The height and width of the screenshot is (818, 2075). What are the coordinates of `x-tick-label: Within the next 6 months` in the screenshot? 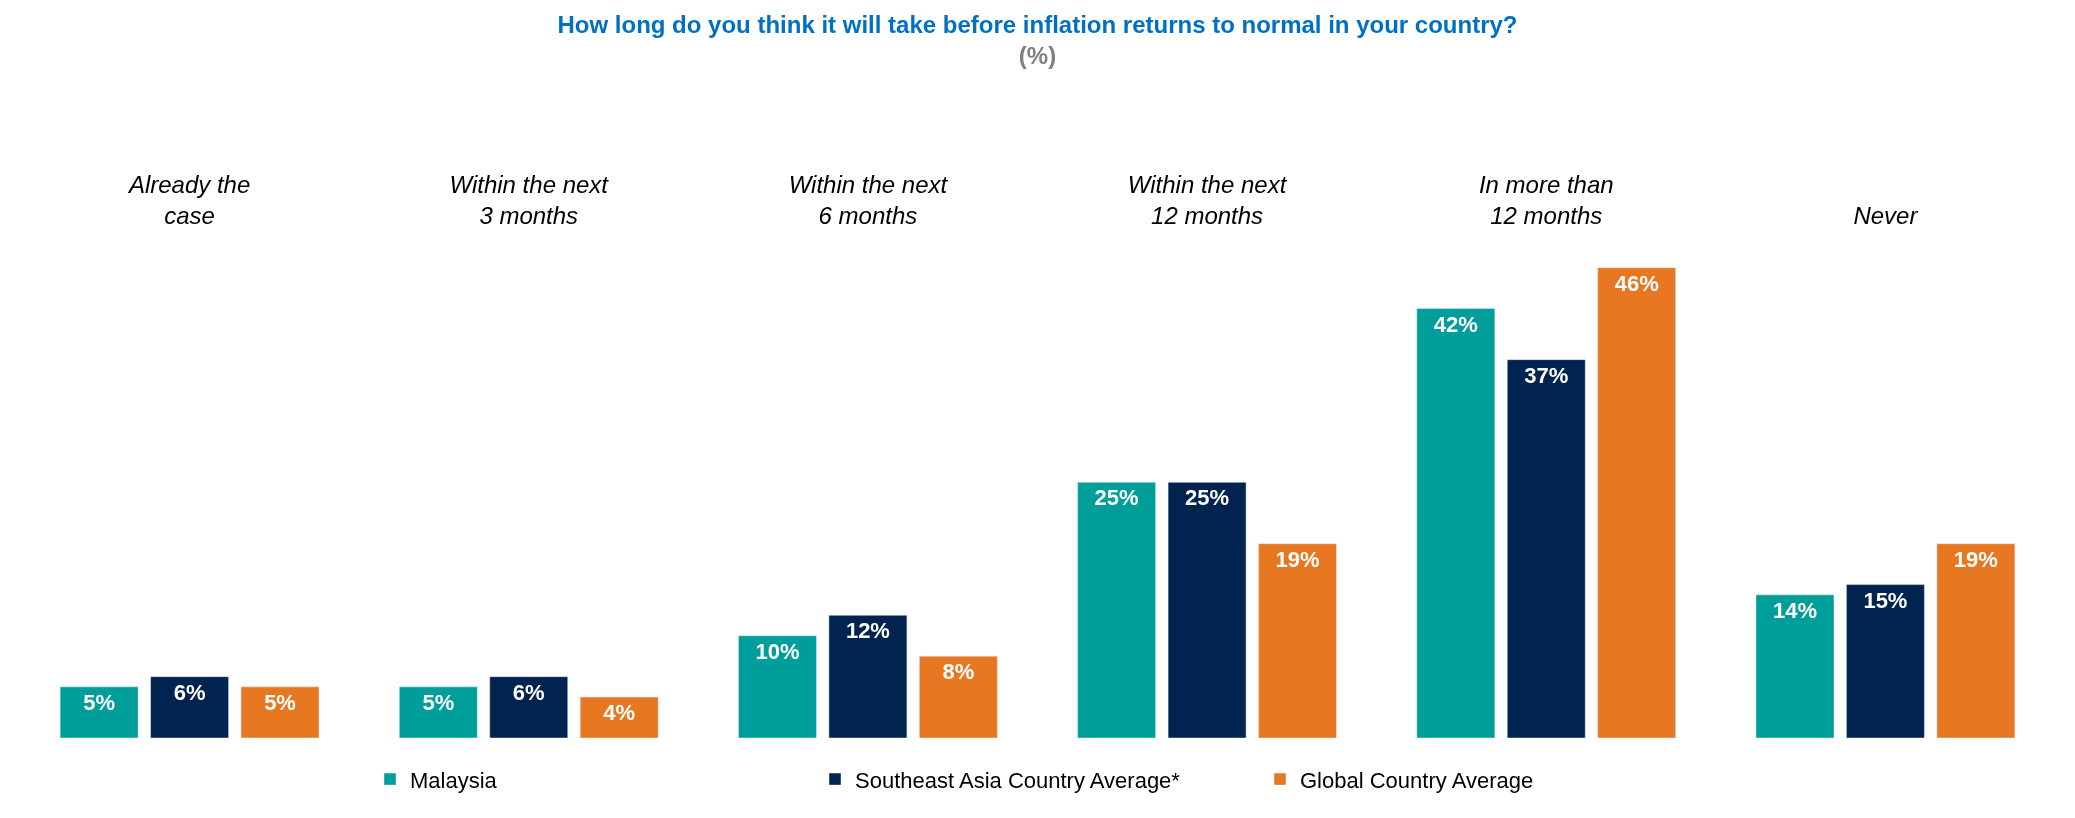 It's located at (868, 200).